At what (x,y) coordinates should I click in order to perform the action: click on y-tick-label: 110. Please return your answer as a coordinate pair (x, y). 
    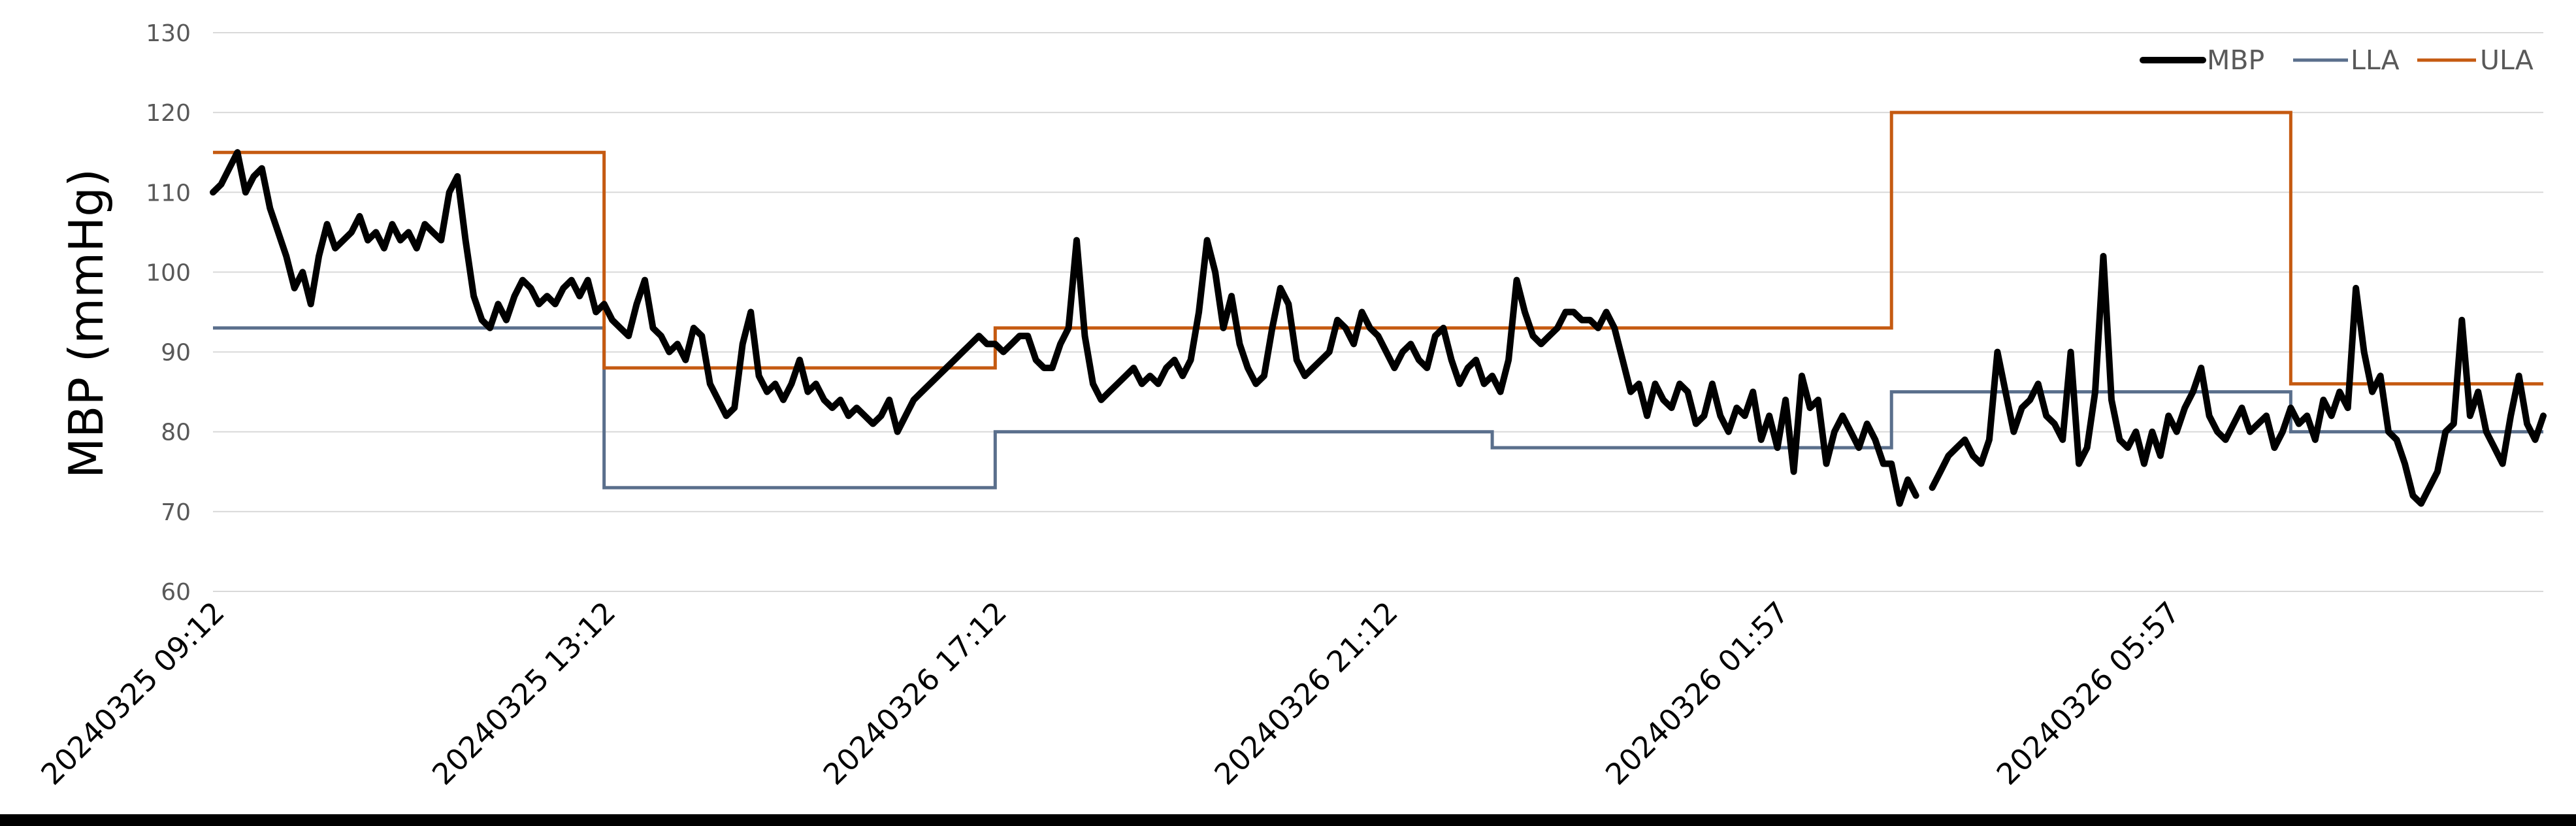
    Looking at the image, I should click on (168, 193).